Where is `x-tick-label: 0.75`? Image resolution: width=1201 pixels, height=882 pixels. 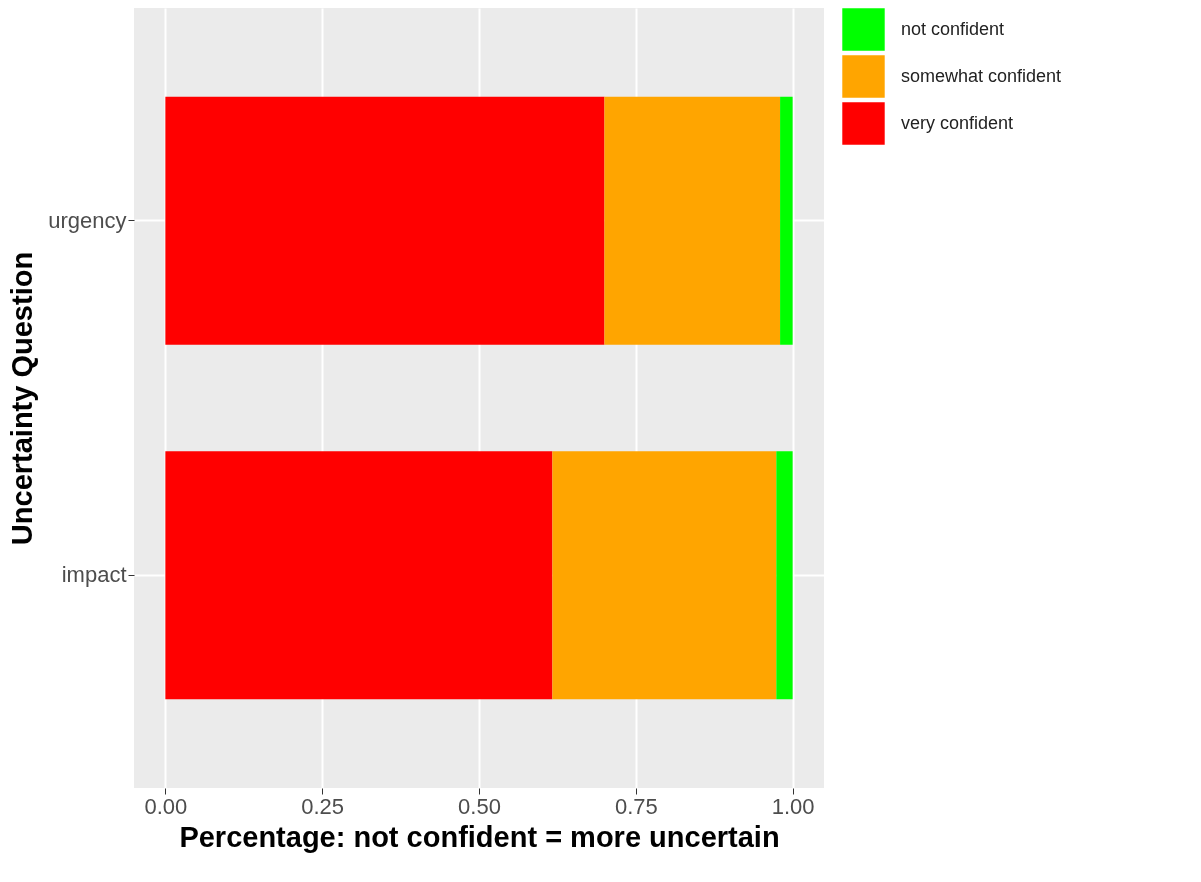 x-tick-label: 0.75 is located at coordinates (636, 806).